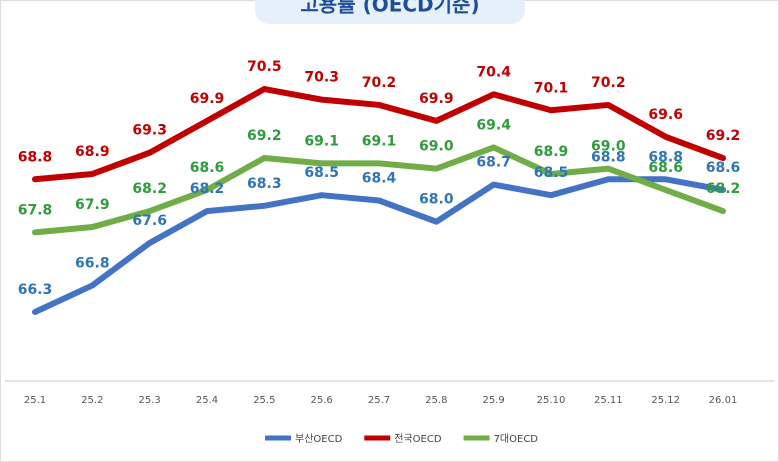 Image resolution: width=779 pixels, height=462 pixels. Describe the element at coordinates (493, 163) in the screenshot. I see `data-label: 68.7` at that location.